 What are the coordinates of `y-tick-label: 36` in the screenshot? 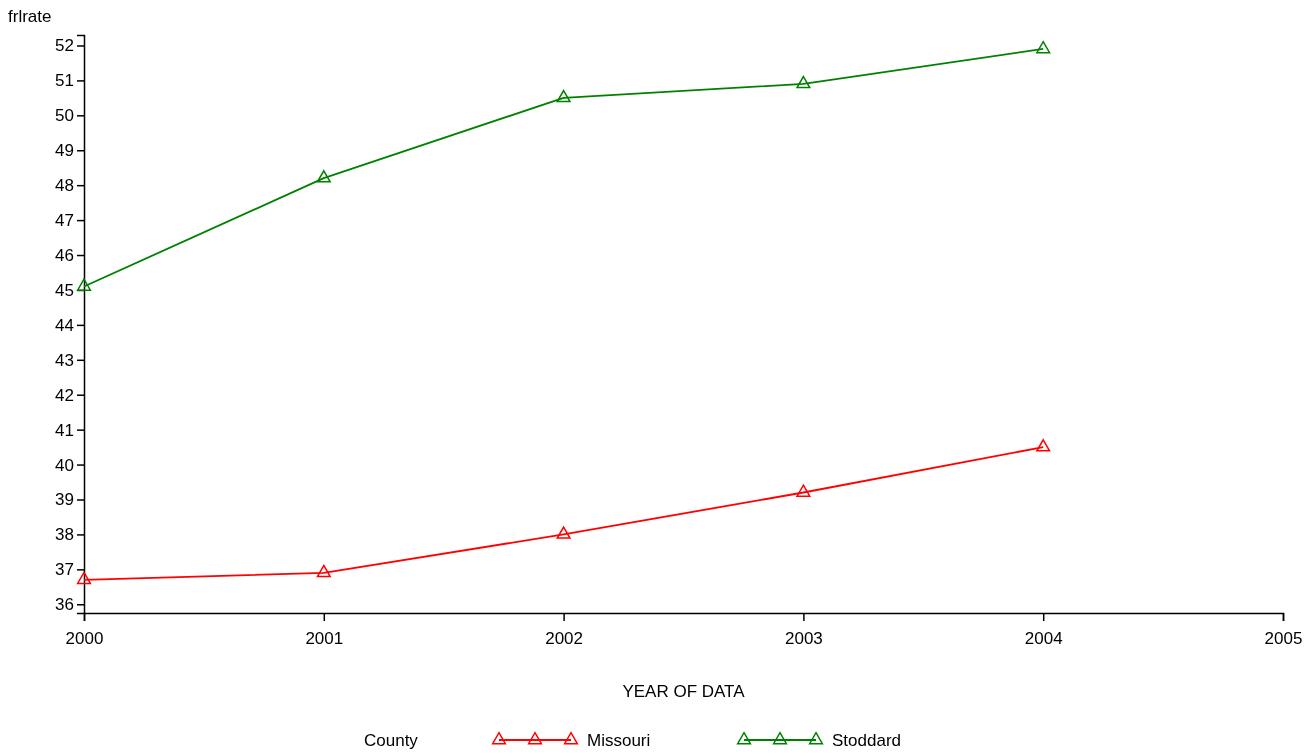 It's located at (64, 605).